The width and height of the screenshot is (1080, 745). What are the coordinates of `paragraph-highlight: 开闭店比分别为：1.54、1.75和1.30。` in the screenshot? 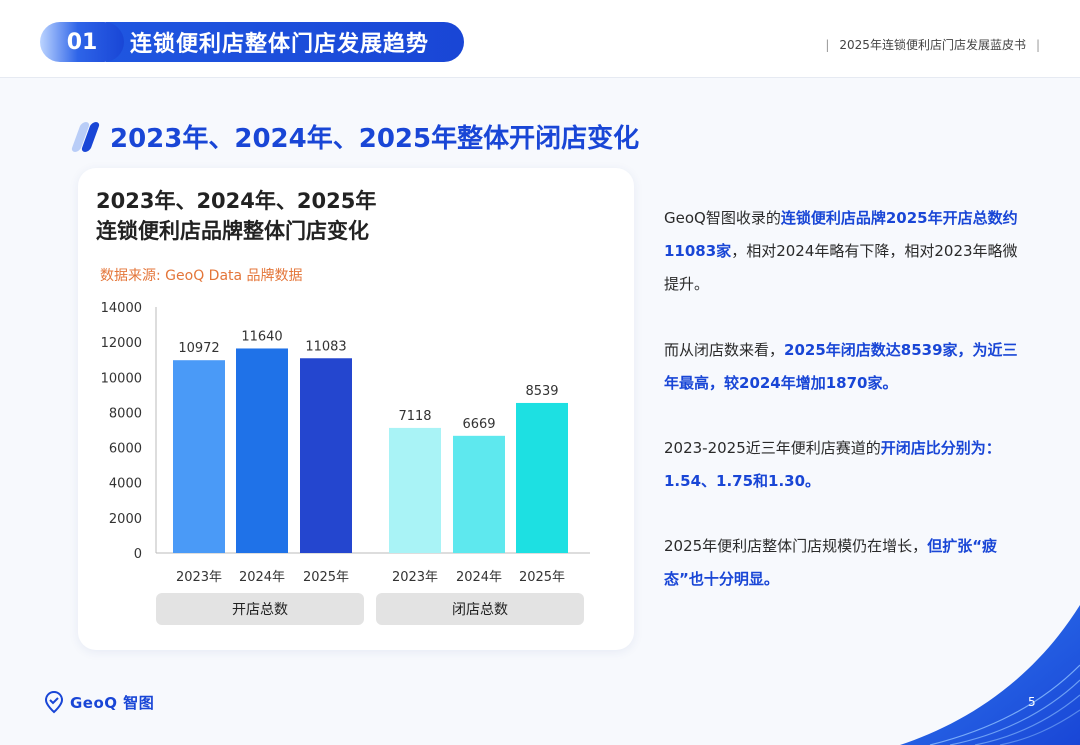 It's located at (832, 464).